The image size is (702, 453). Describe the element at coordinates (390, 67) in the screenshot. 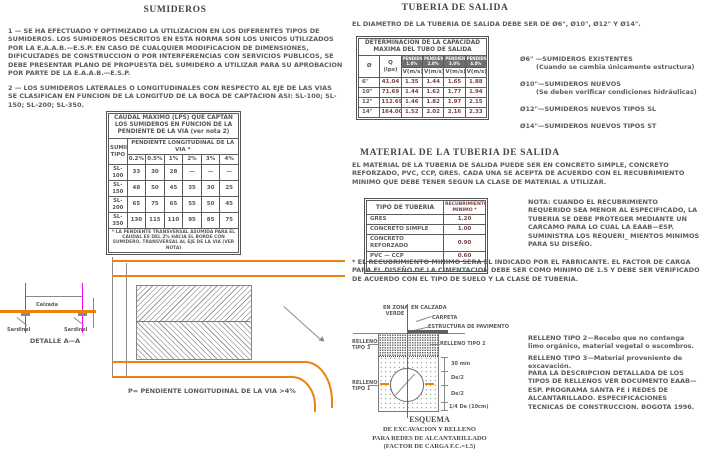

I see `capacity-col-q: Q (lps)` at that location.